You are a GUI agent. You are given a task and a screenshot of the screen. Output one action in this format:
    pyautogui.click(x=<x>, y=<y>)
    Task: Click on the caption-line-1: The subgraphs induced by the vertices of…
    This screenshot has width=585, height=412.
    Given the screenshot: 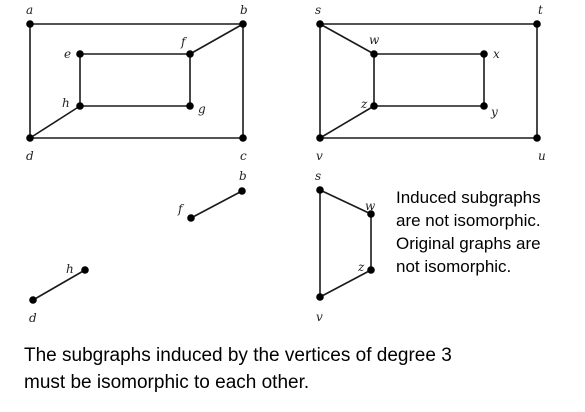 What is the action you would take?
    pyautogui.click(x=238, y=355)
    